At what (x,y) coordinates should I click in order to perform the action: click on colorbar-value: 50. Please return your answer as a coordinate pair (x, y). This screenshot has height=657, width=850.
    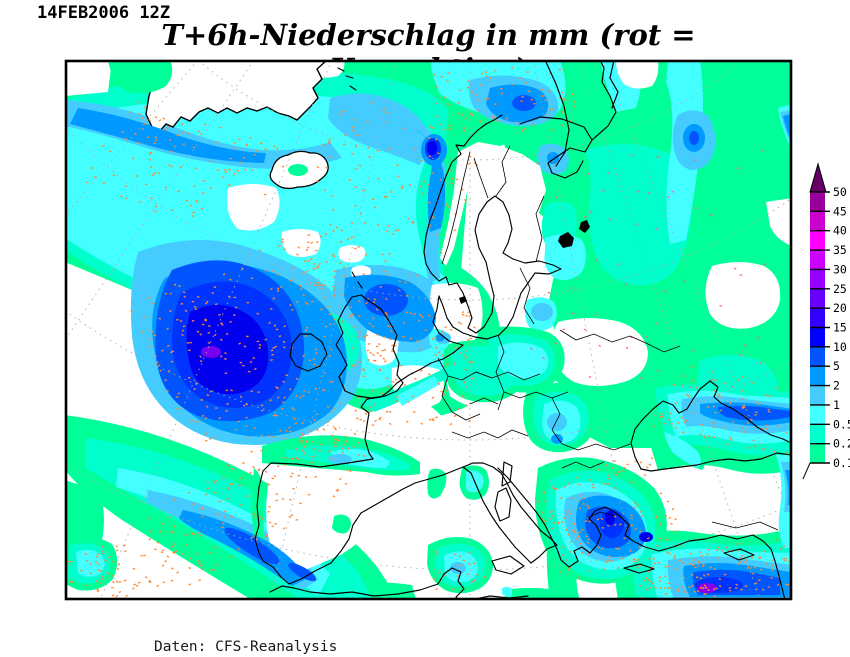
    Looking at the image, I should click on (840, 192).